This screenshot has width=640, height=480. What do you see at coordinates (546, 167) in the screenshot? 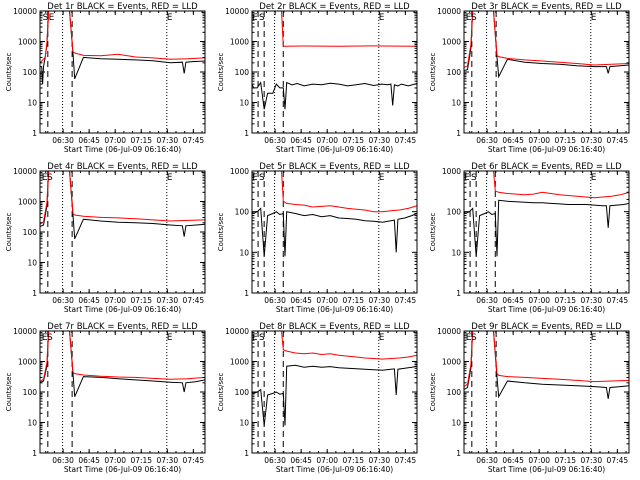
I see `panel-title: Det 6r BLACK = Events, RED = LLD` at bounding box center [546, 167].